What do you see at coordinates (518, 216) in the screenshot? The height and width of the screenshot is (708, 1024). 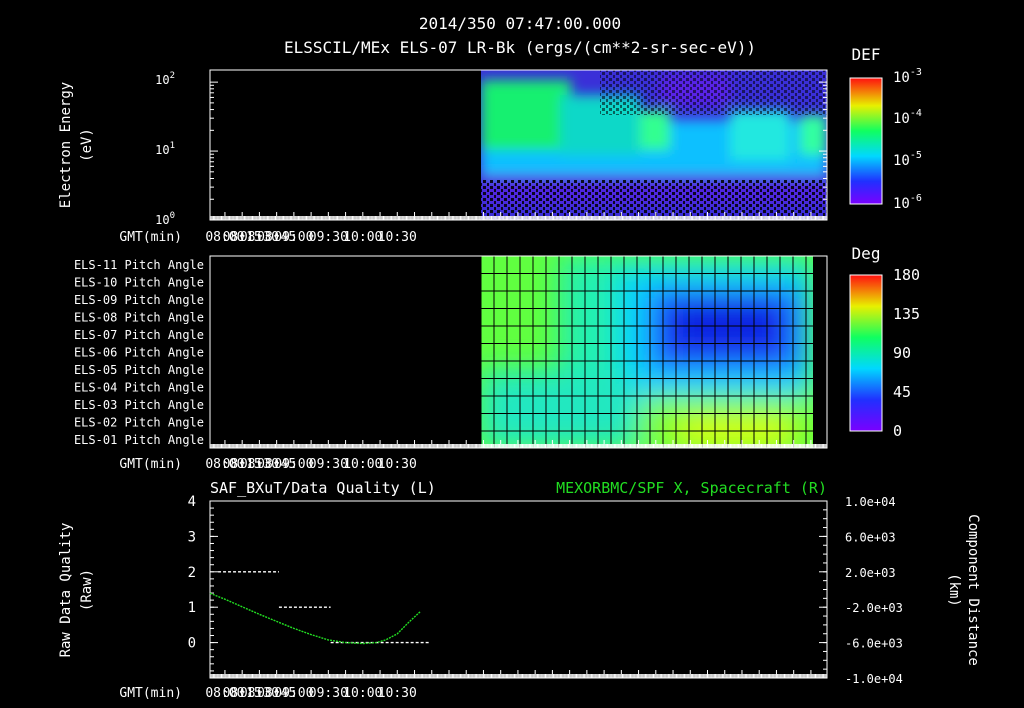 I see `energy-x-ticks` at bounding box center [518, 216].